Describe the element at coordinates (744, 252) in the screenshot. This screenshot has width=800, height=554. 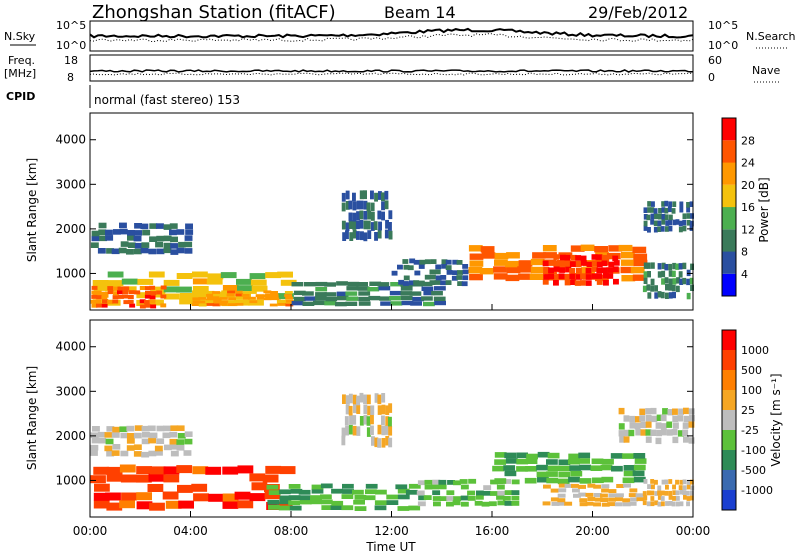
I see `power-colorbar-tick: 8` at that location.